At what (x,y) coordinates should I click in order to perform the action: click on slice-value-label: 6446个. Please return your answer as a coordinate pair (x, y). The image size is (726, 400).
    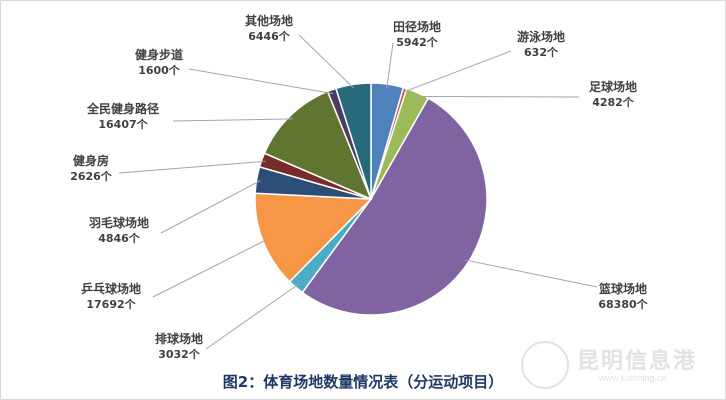
    Looking at the image, I should click on (269, 36).